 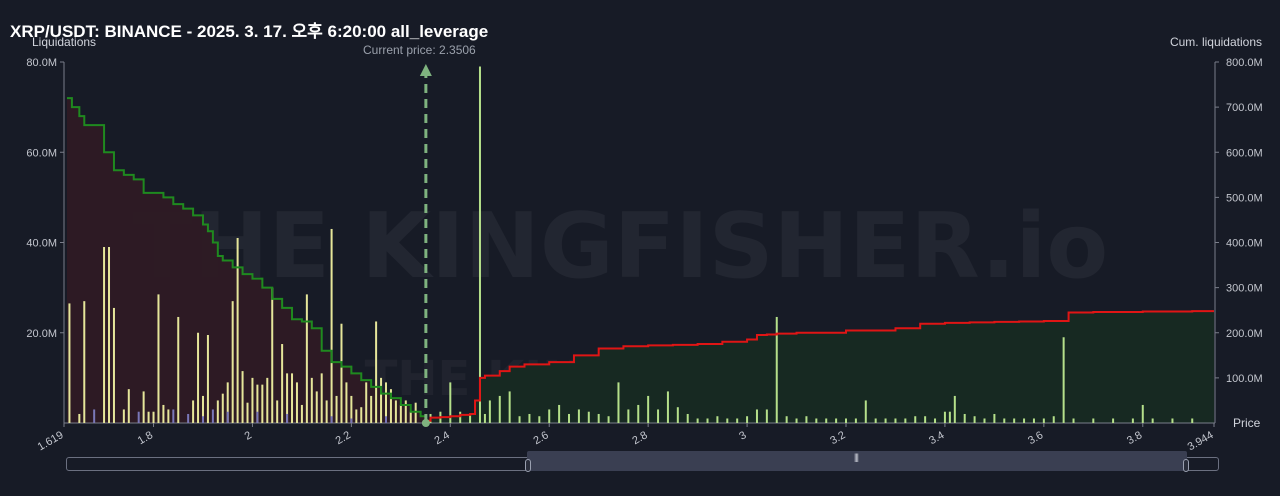 I want to click on range-navigator: |||, so click(x=642, y=461).